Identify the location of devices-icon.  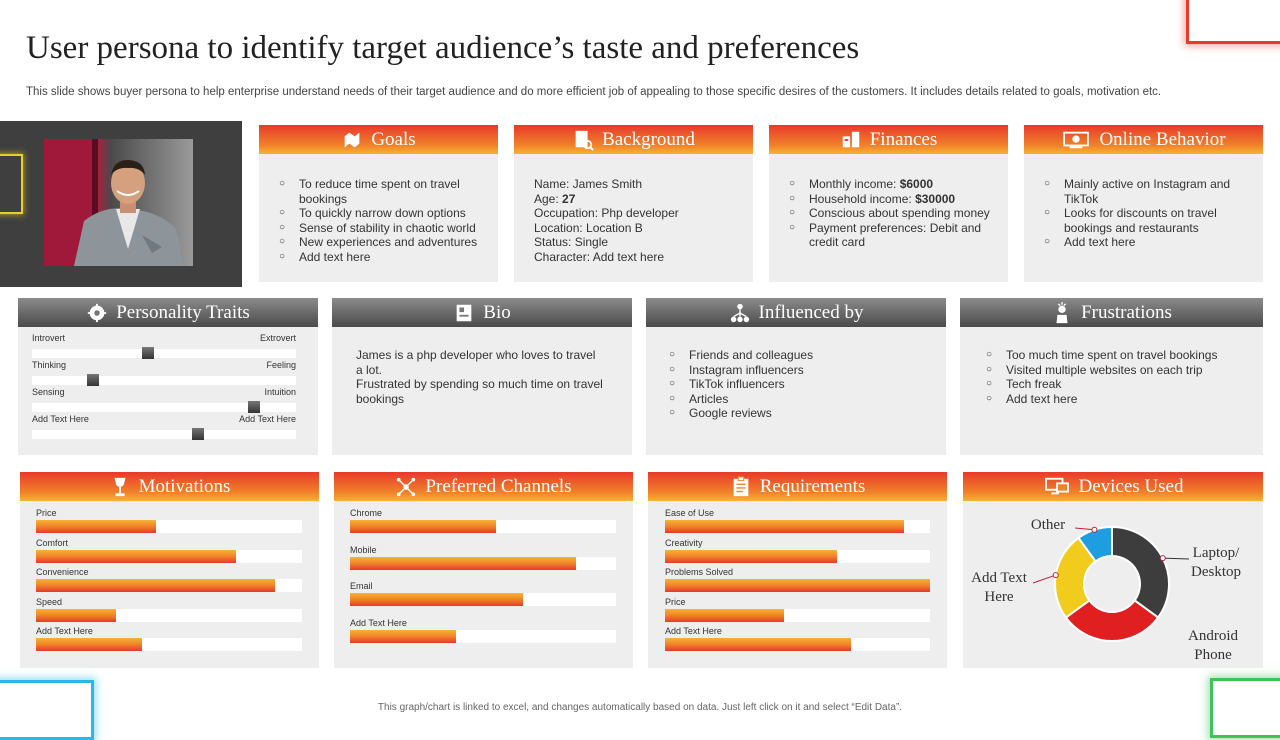
(1056, 485).